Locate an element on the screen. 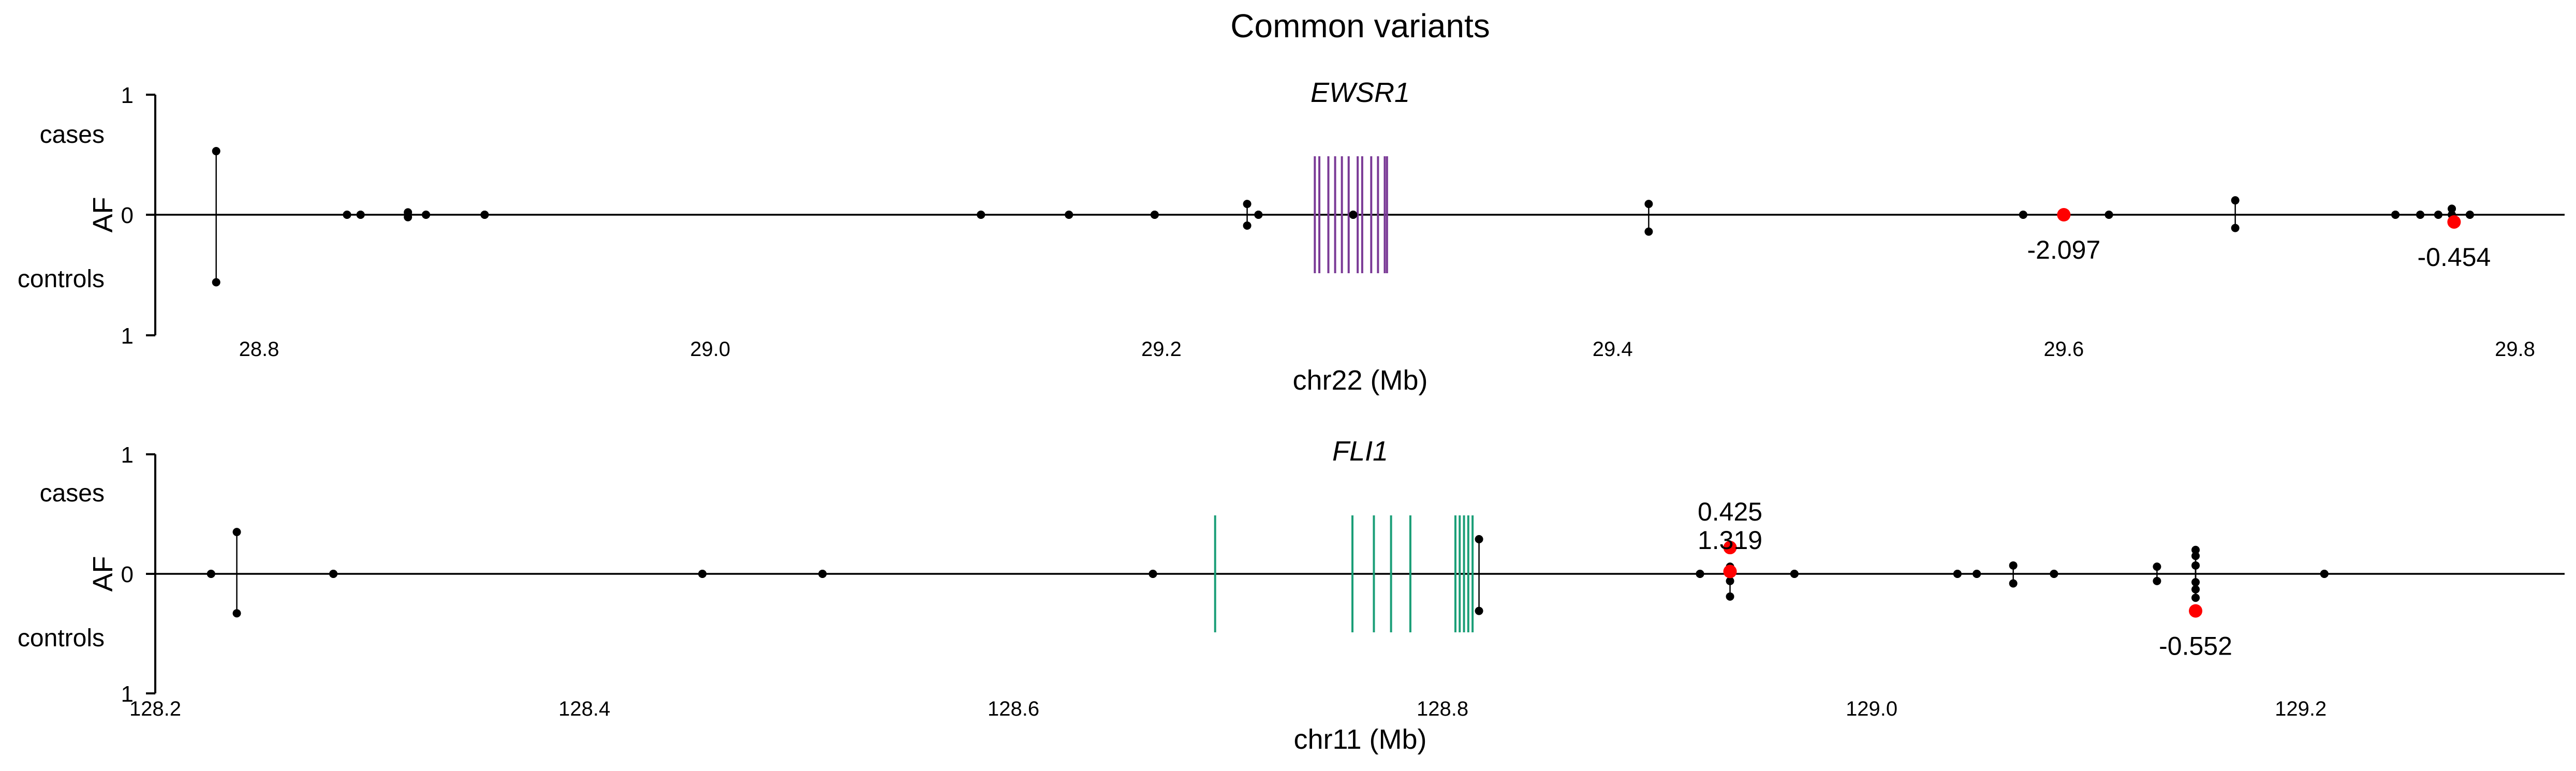 Image resolution: width=2576 pixels, height=771 pixels. x-tick-label: 128.8 is located at coordinates (1442, 709).